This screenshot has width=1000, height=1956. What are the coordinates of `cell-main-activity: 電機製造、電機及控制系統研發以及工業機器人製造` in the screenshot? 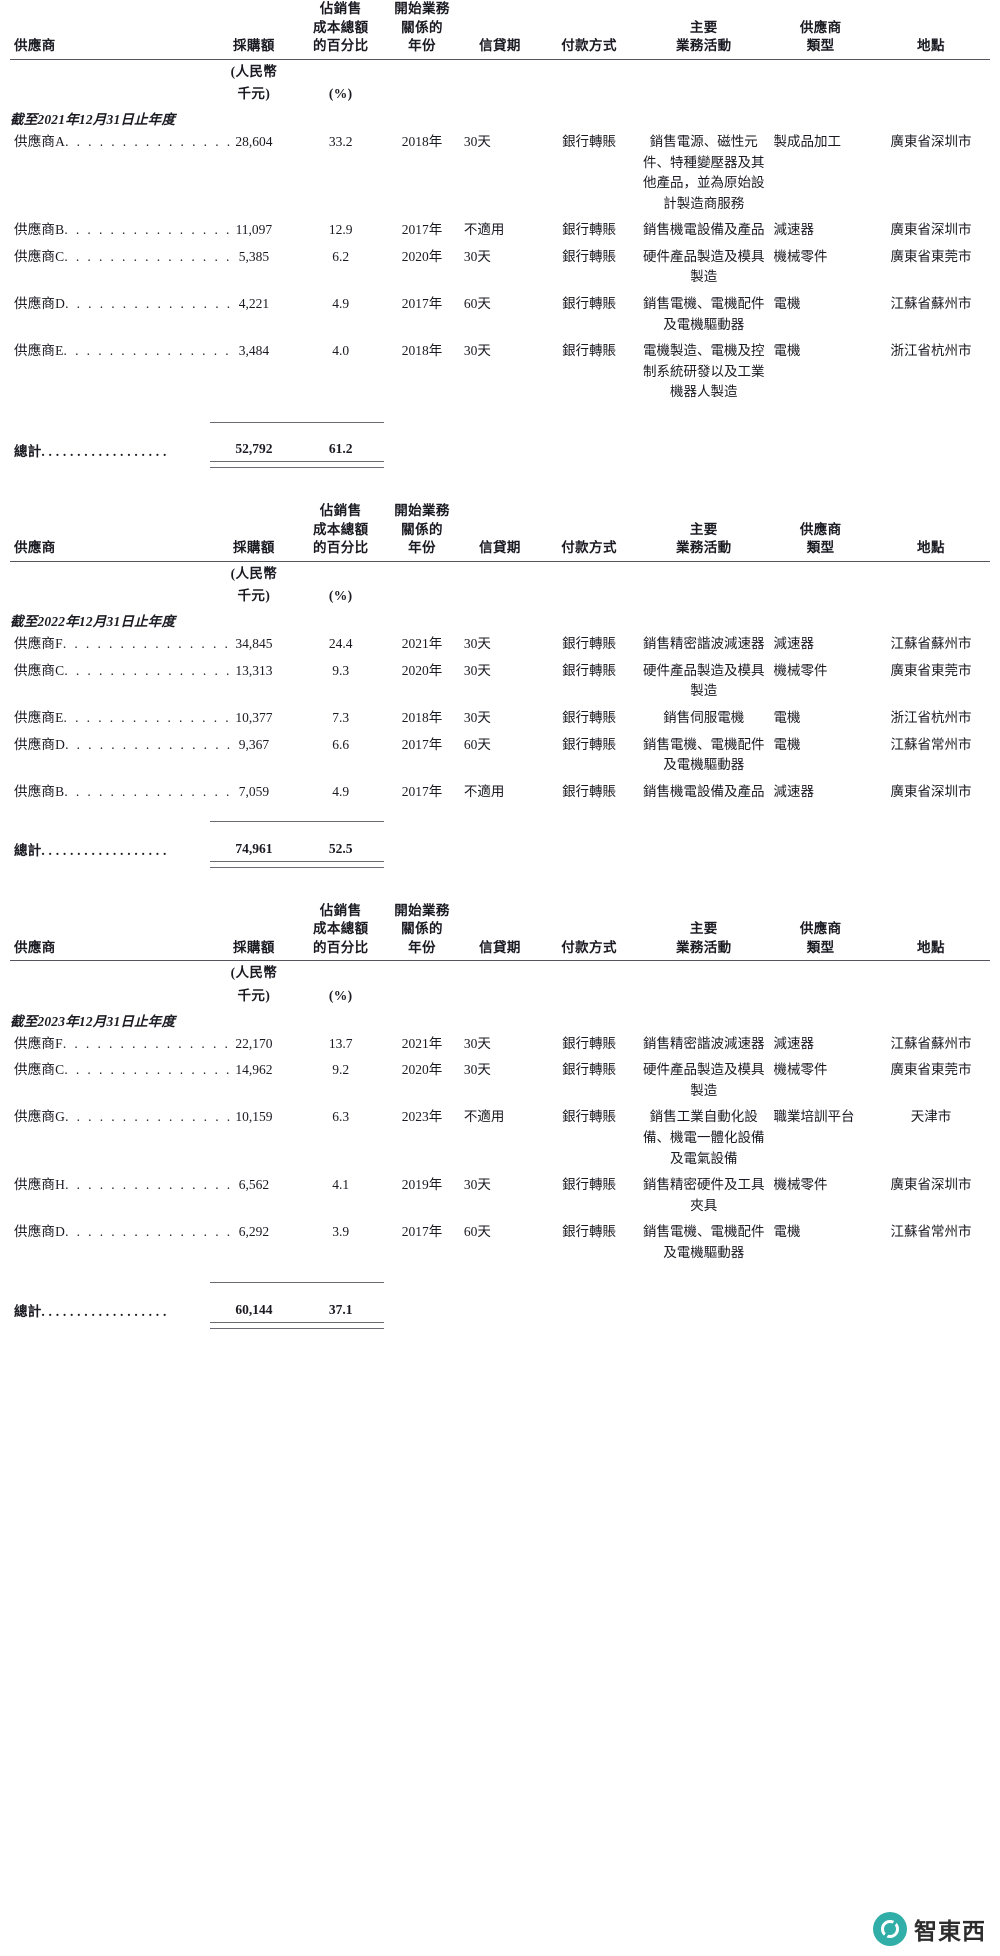 It's located at (704, 371).